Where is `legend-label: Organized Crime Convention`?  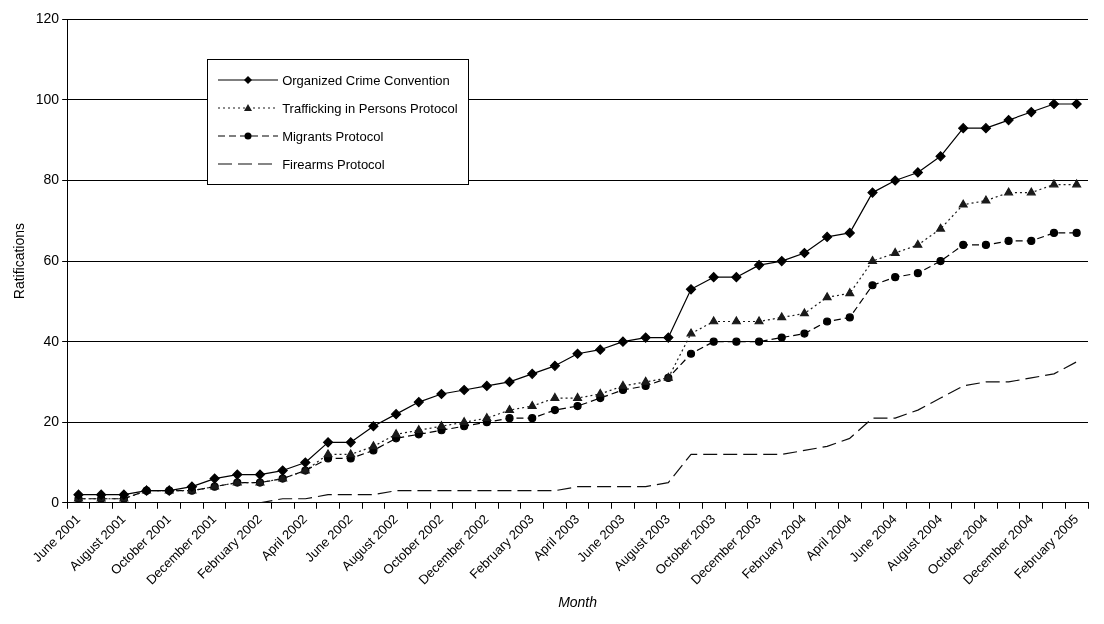
legend-label: Organized Crime Convention is located at coordinates (366, 80).